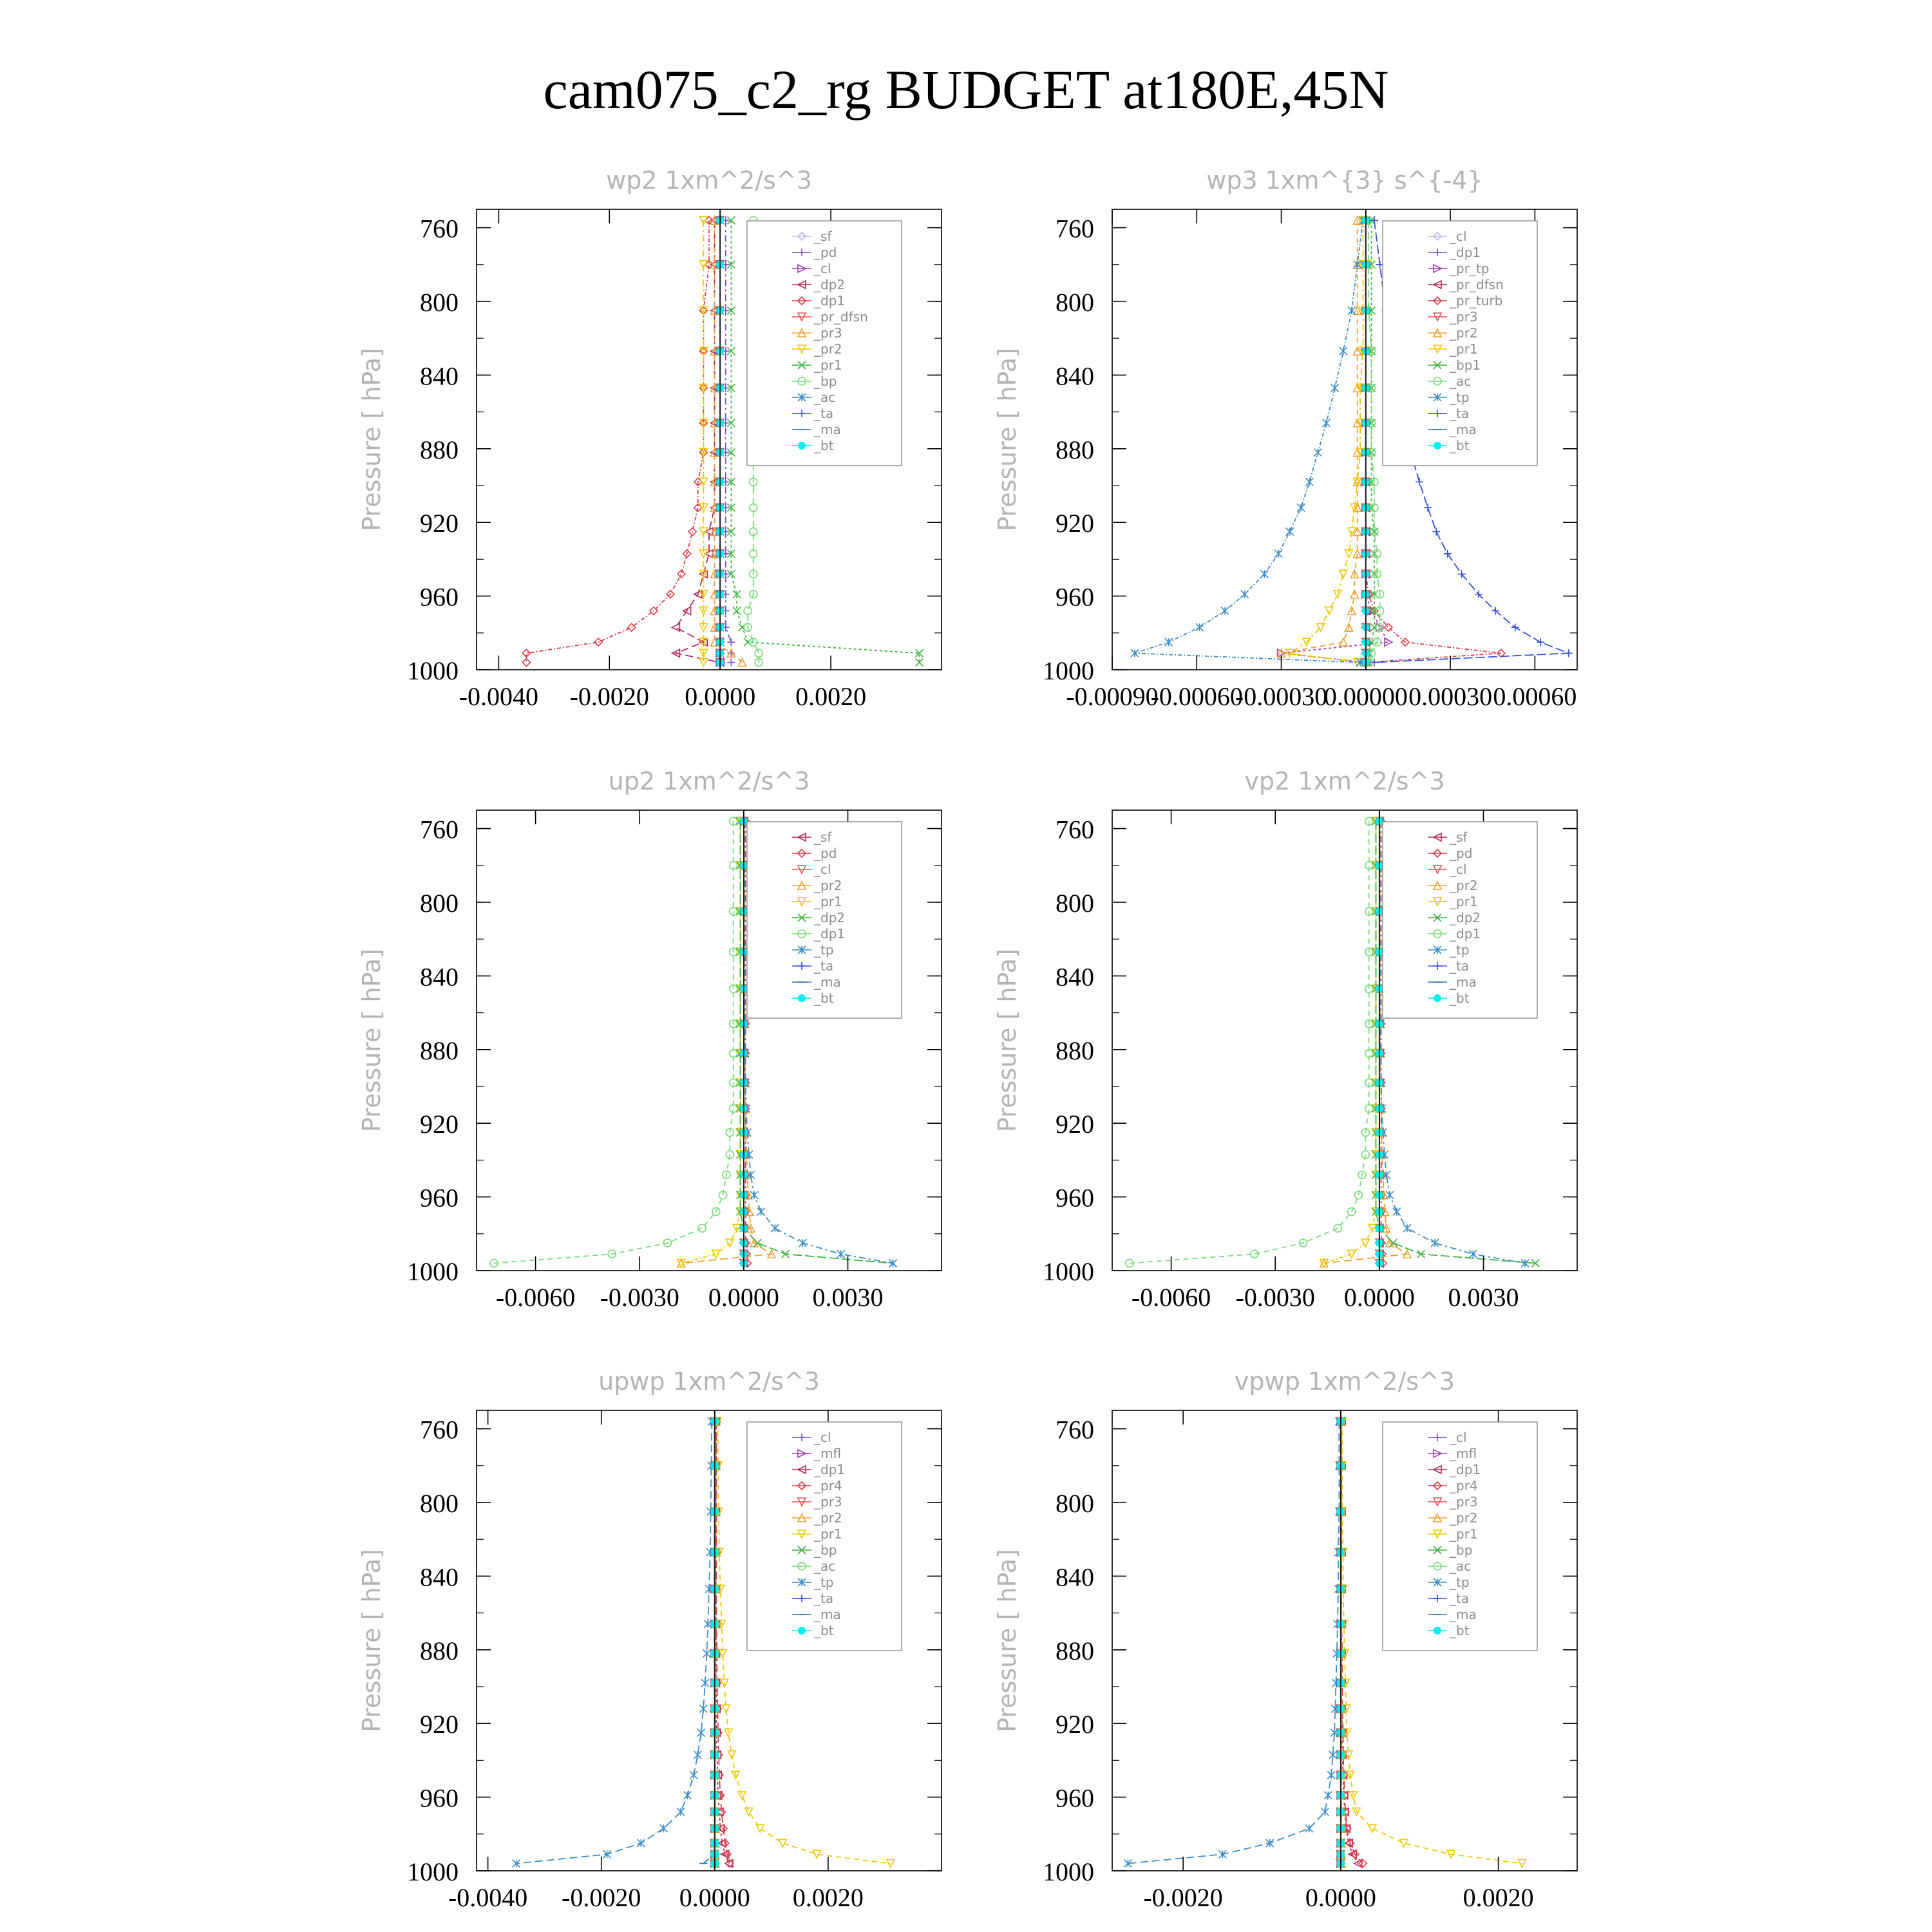 The width and height of the screenshot is (1932, 1932). I want to click on series-line-dp2, so click(697, 442).